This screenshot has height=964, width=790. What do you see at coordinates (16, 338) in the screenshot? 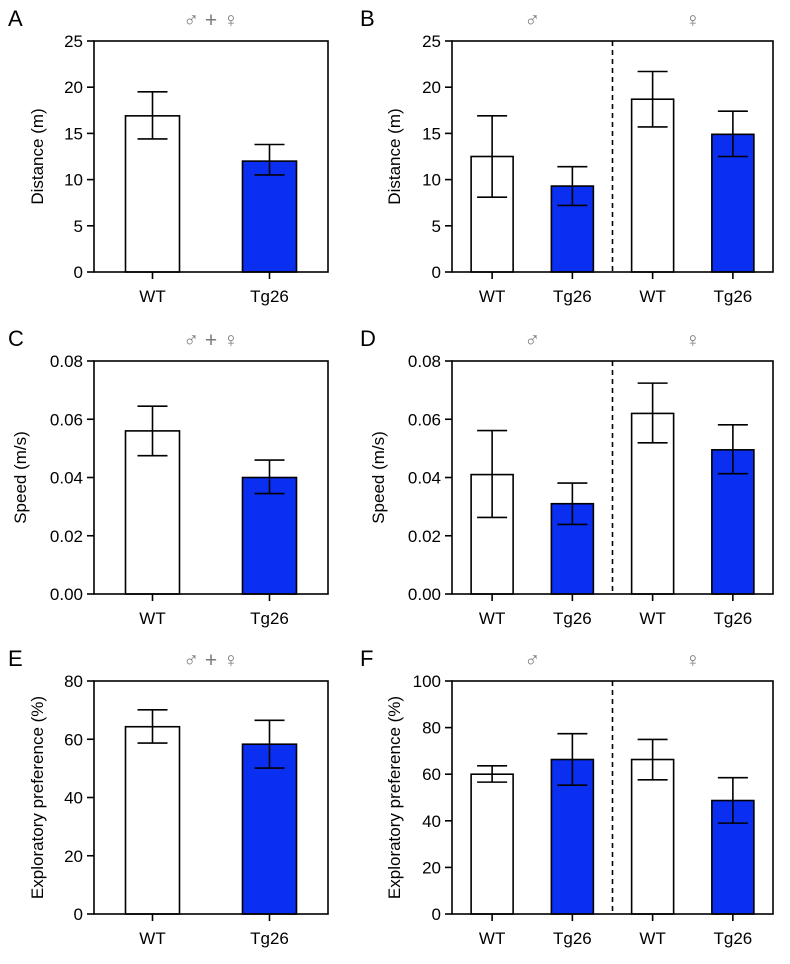
I see `panel-letter: C` at bounding box center [16, 338].